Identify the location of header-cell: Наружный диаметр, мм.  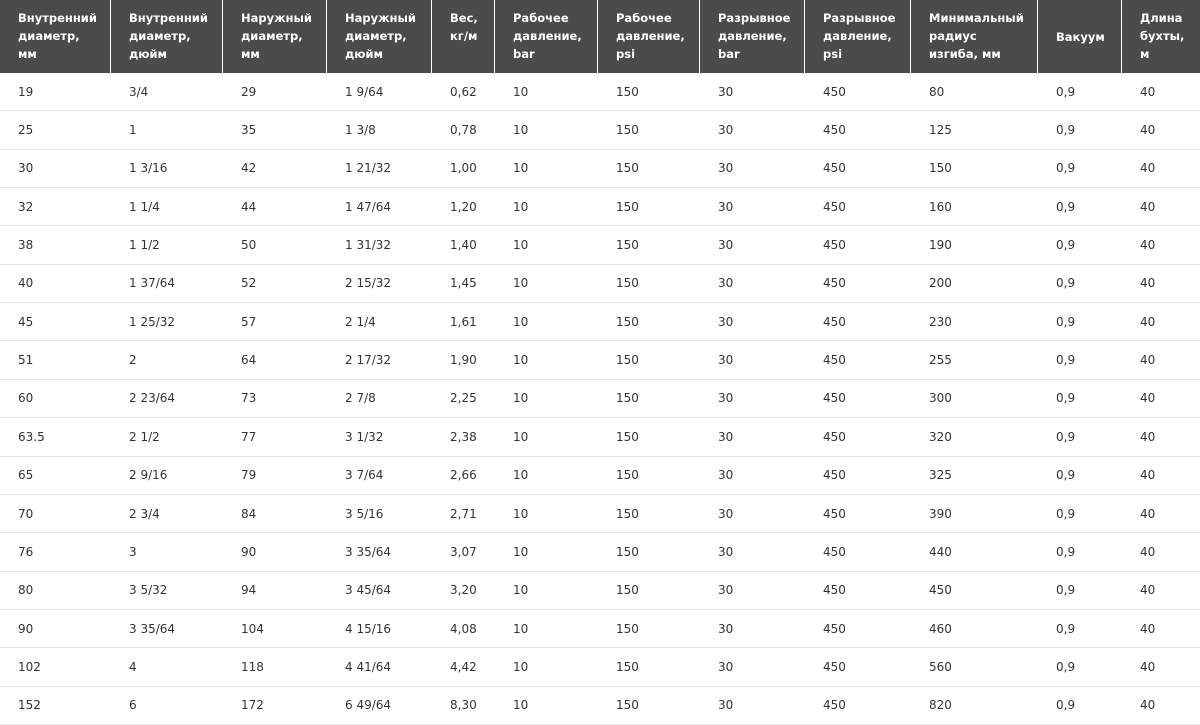
(275, 36).